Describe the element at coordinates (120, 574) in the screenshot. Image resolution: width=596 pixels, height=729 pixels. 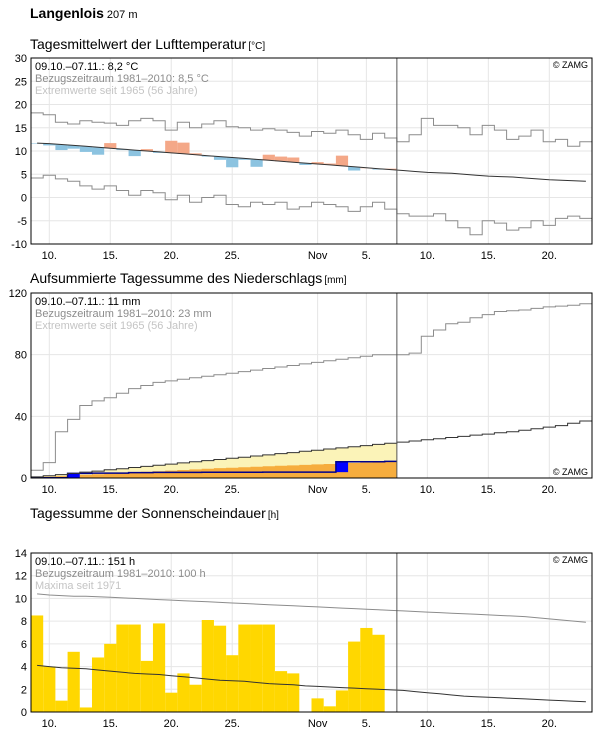
I see `chart-2-info-line: Bezugszeitraum 1981–2010: 100 h` at that location.